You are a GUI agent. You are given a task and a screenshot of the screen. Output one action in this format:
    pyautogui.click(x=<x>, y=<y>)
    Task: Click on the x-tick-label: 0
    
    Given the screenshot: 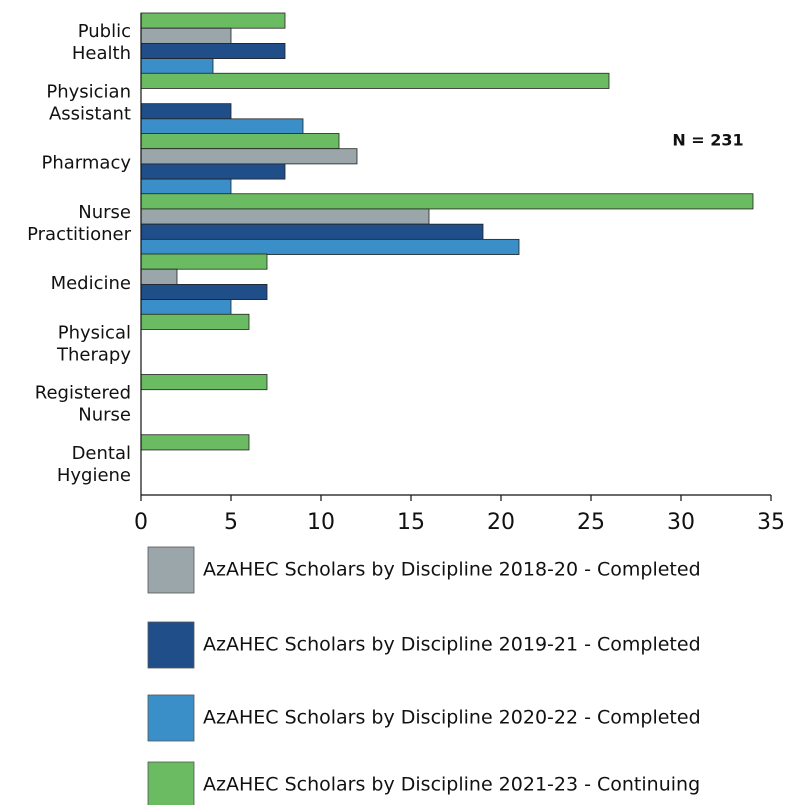 What is the action you would take?
    pyautogui.click(x=141, y=522)
    